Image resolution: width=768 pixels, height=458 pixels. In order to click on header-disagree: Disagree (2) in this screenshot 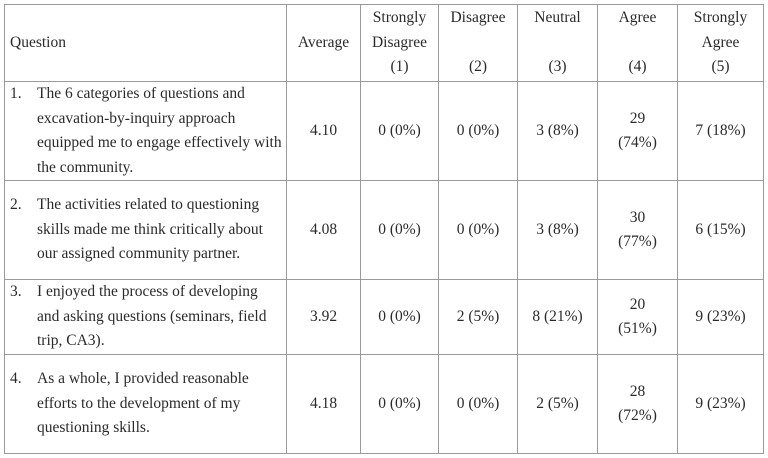, I will do `click(478, 43)`.